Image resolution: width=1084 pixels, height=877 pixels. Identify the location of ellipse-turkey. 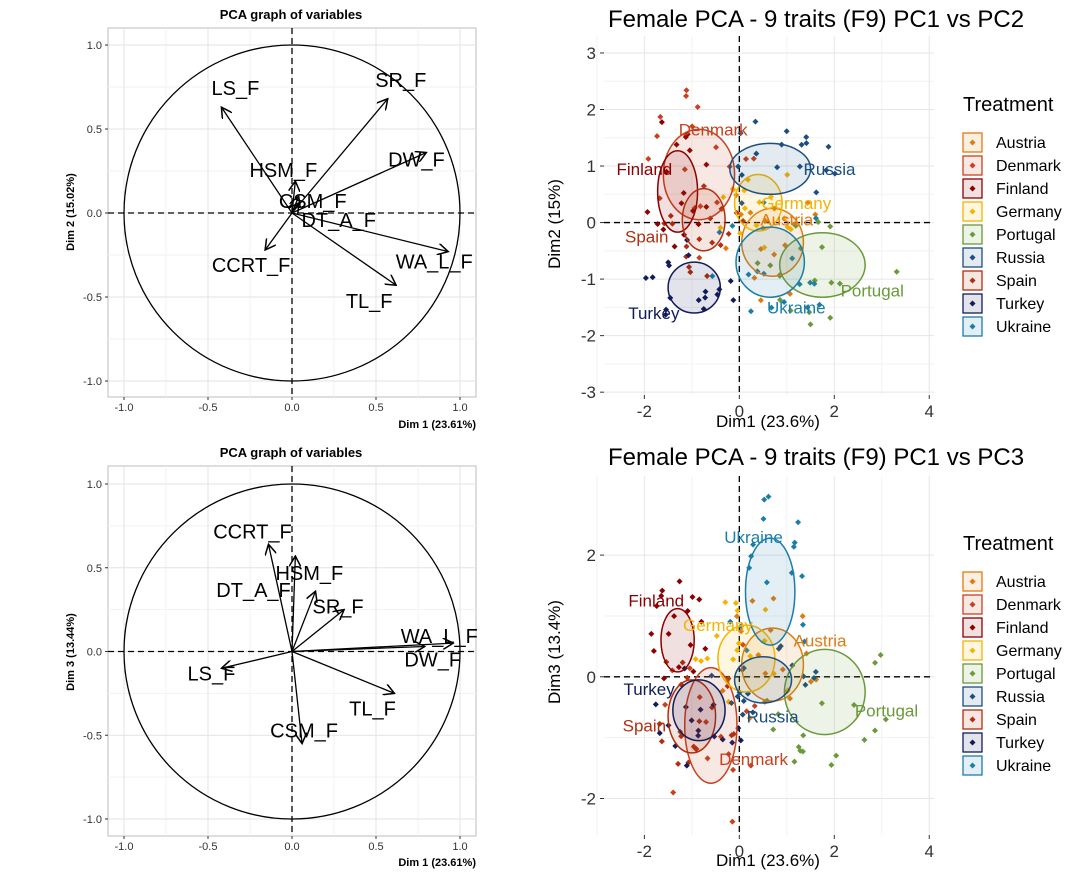
(699, 710).